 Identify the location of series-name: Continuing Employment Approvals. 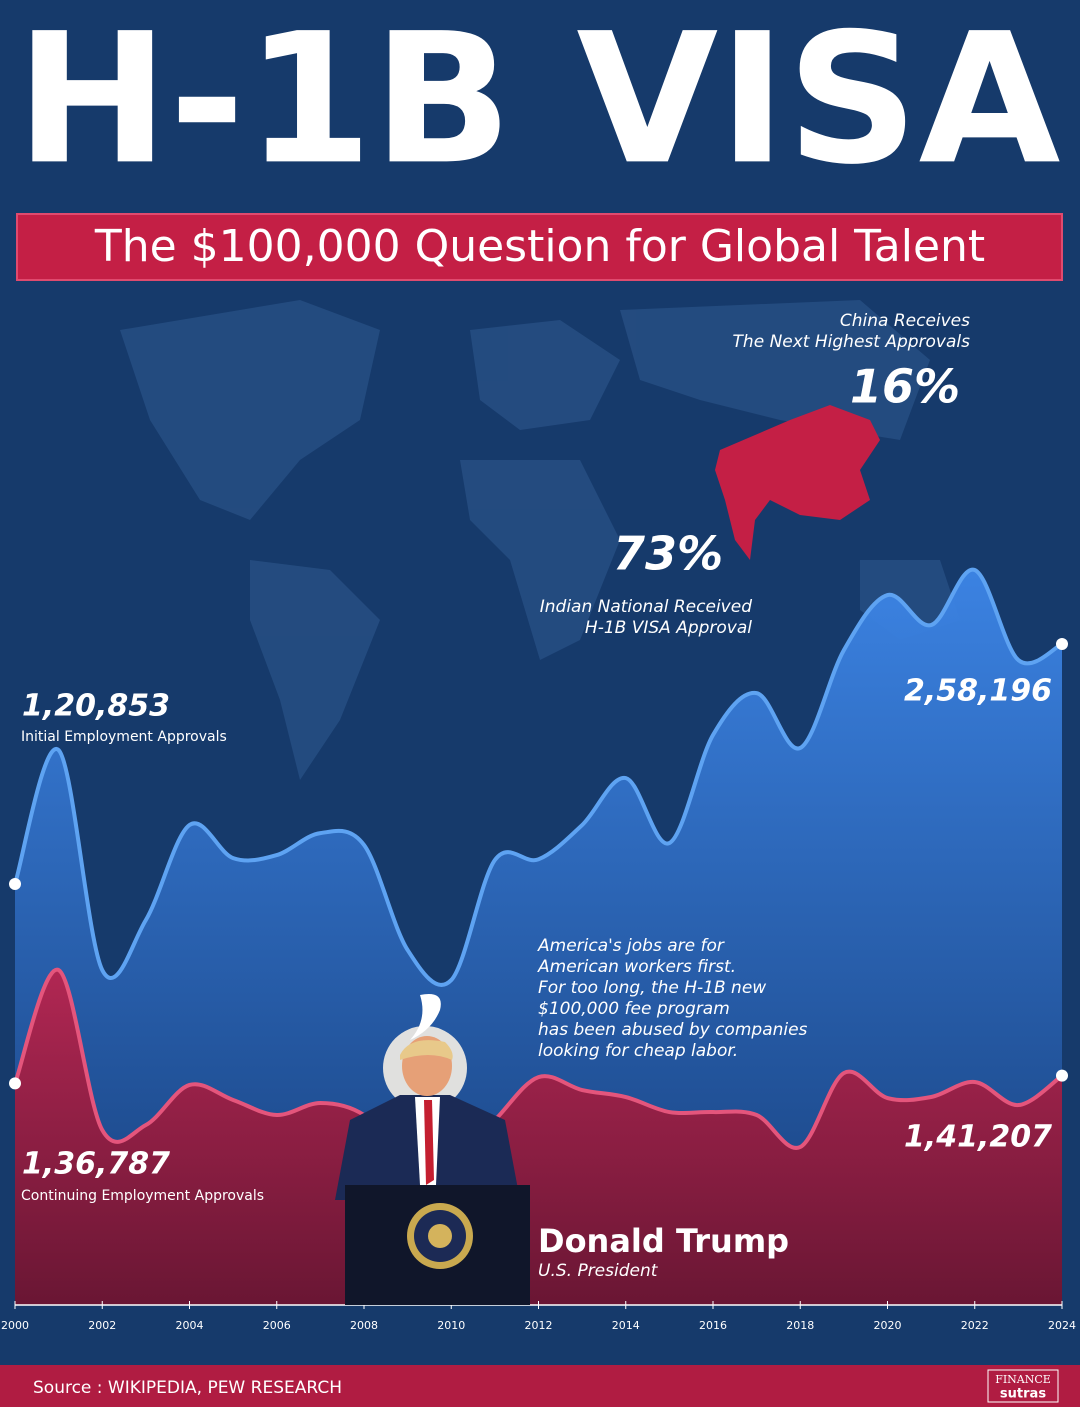
(142, 1196).